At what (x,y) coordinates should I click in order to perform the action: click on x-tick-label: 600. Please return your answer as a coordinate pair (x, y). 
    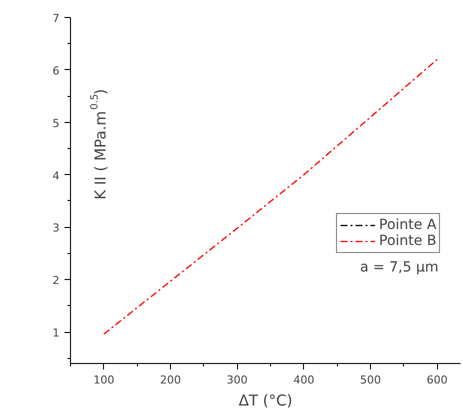
    Looking at the image, I should click on (437, 380).